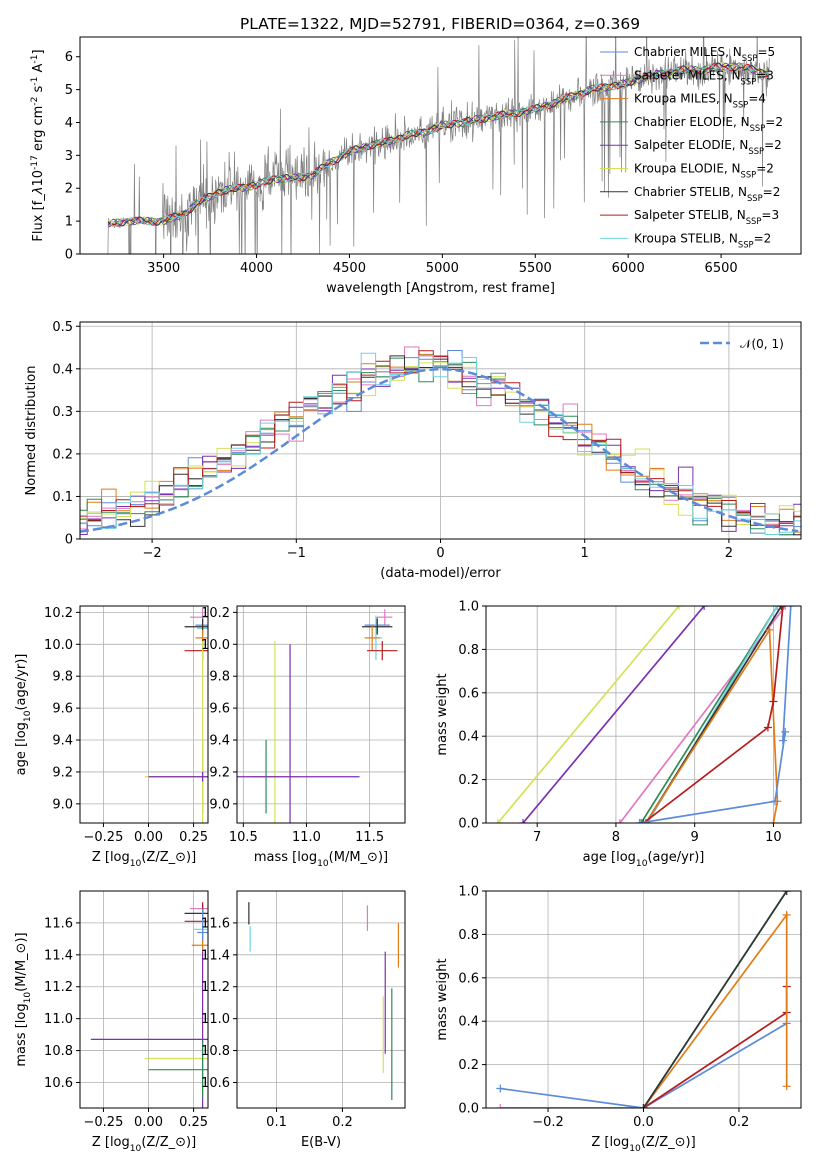 The height and width of the screenshot is (1170, 819). I want to click on x-tick-label: 0, so click(440, 553).